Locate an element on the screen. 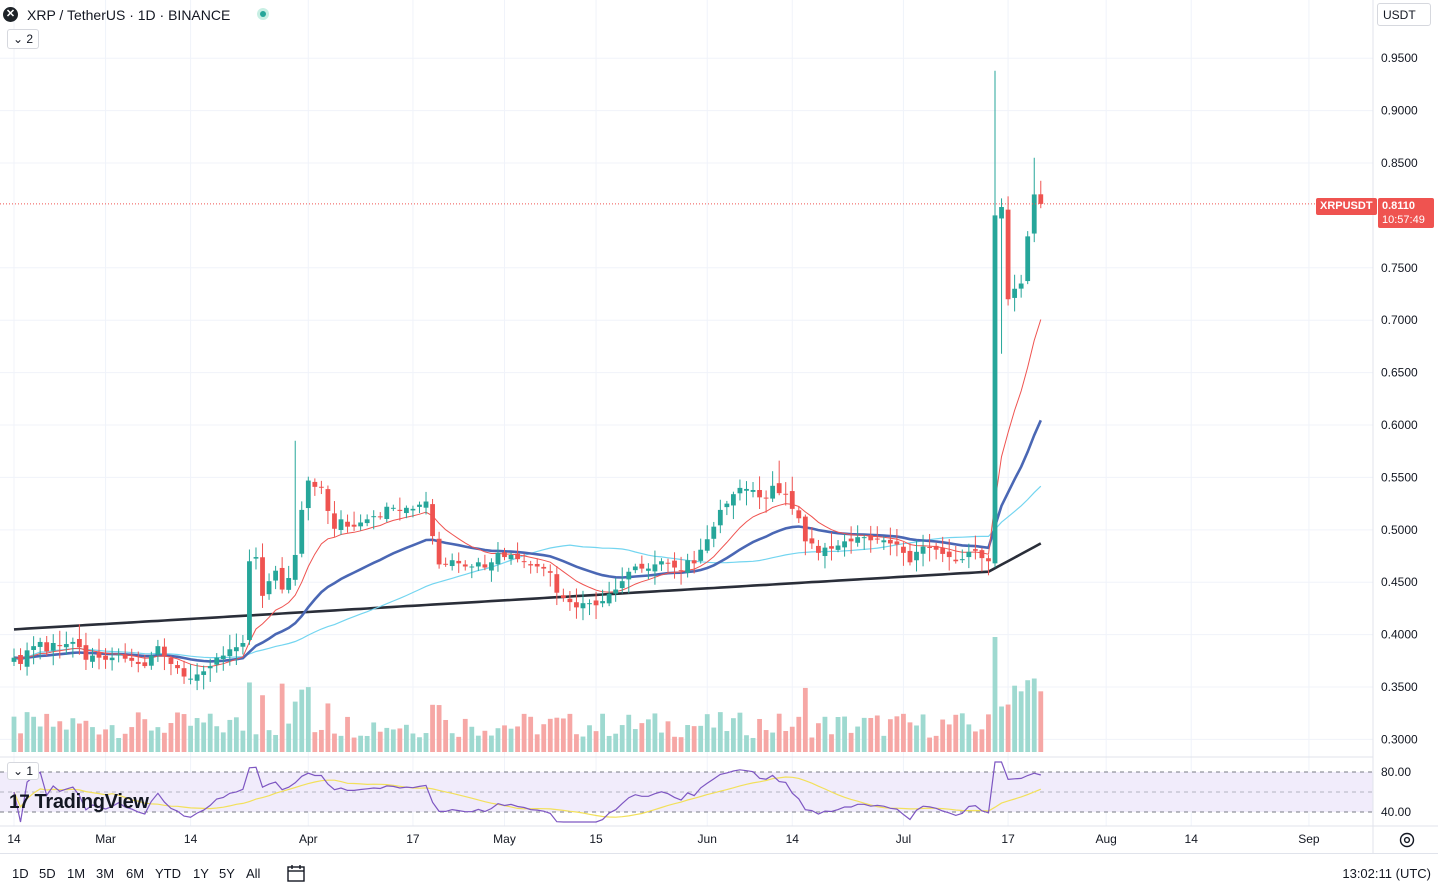 The width and height of the screenshot is (1438, 895). range-all-button: All is located at coordinates (253, 873).